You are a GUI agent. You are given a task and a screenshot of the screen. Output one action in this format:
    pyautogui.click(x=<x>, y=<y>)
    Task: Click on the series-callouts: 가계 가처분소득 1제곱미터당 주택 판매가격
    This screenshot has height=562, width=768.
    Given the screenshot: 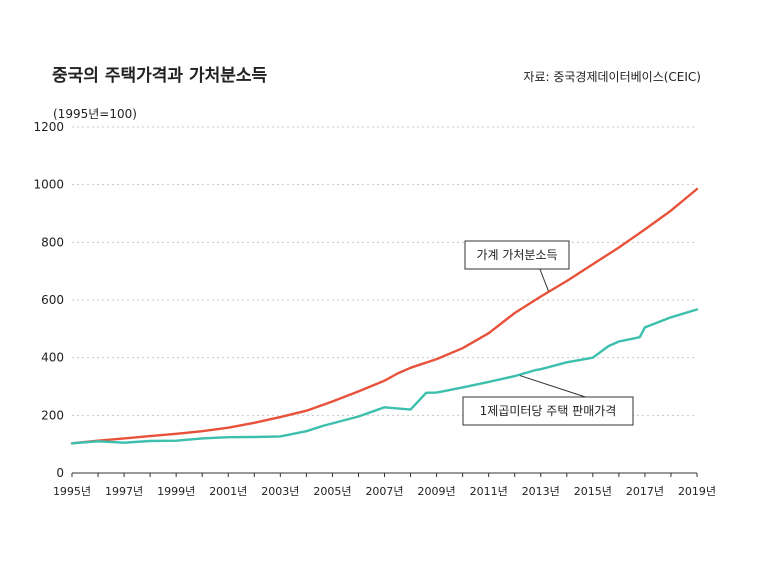 What is the action you would take?
    pyautogui.click(x=548, y=333)
    